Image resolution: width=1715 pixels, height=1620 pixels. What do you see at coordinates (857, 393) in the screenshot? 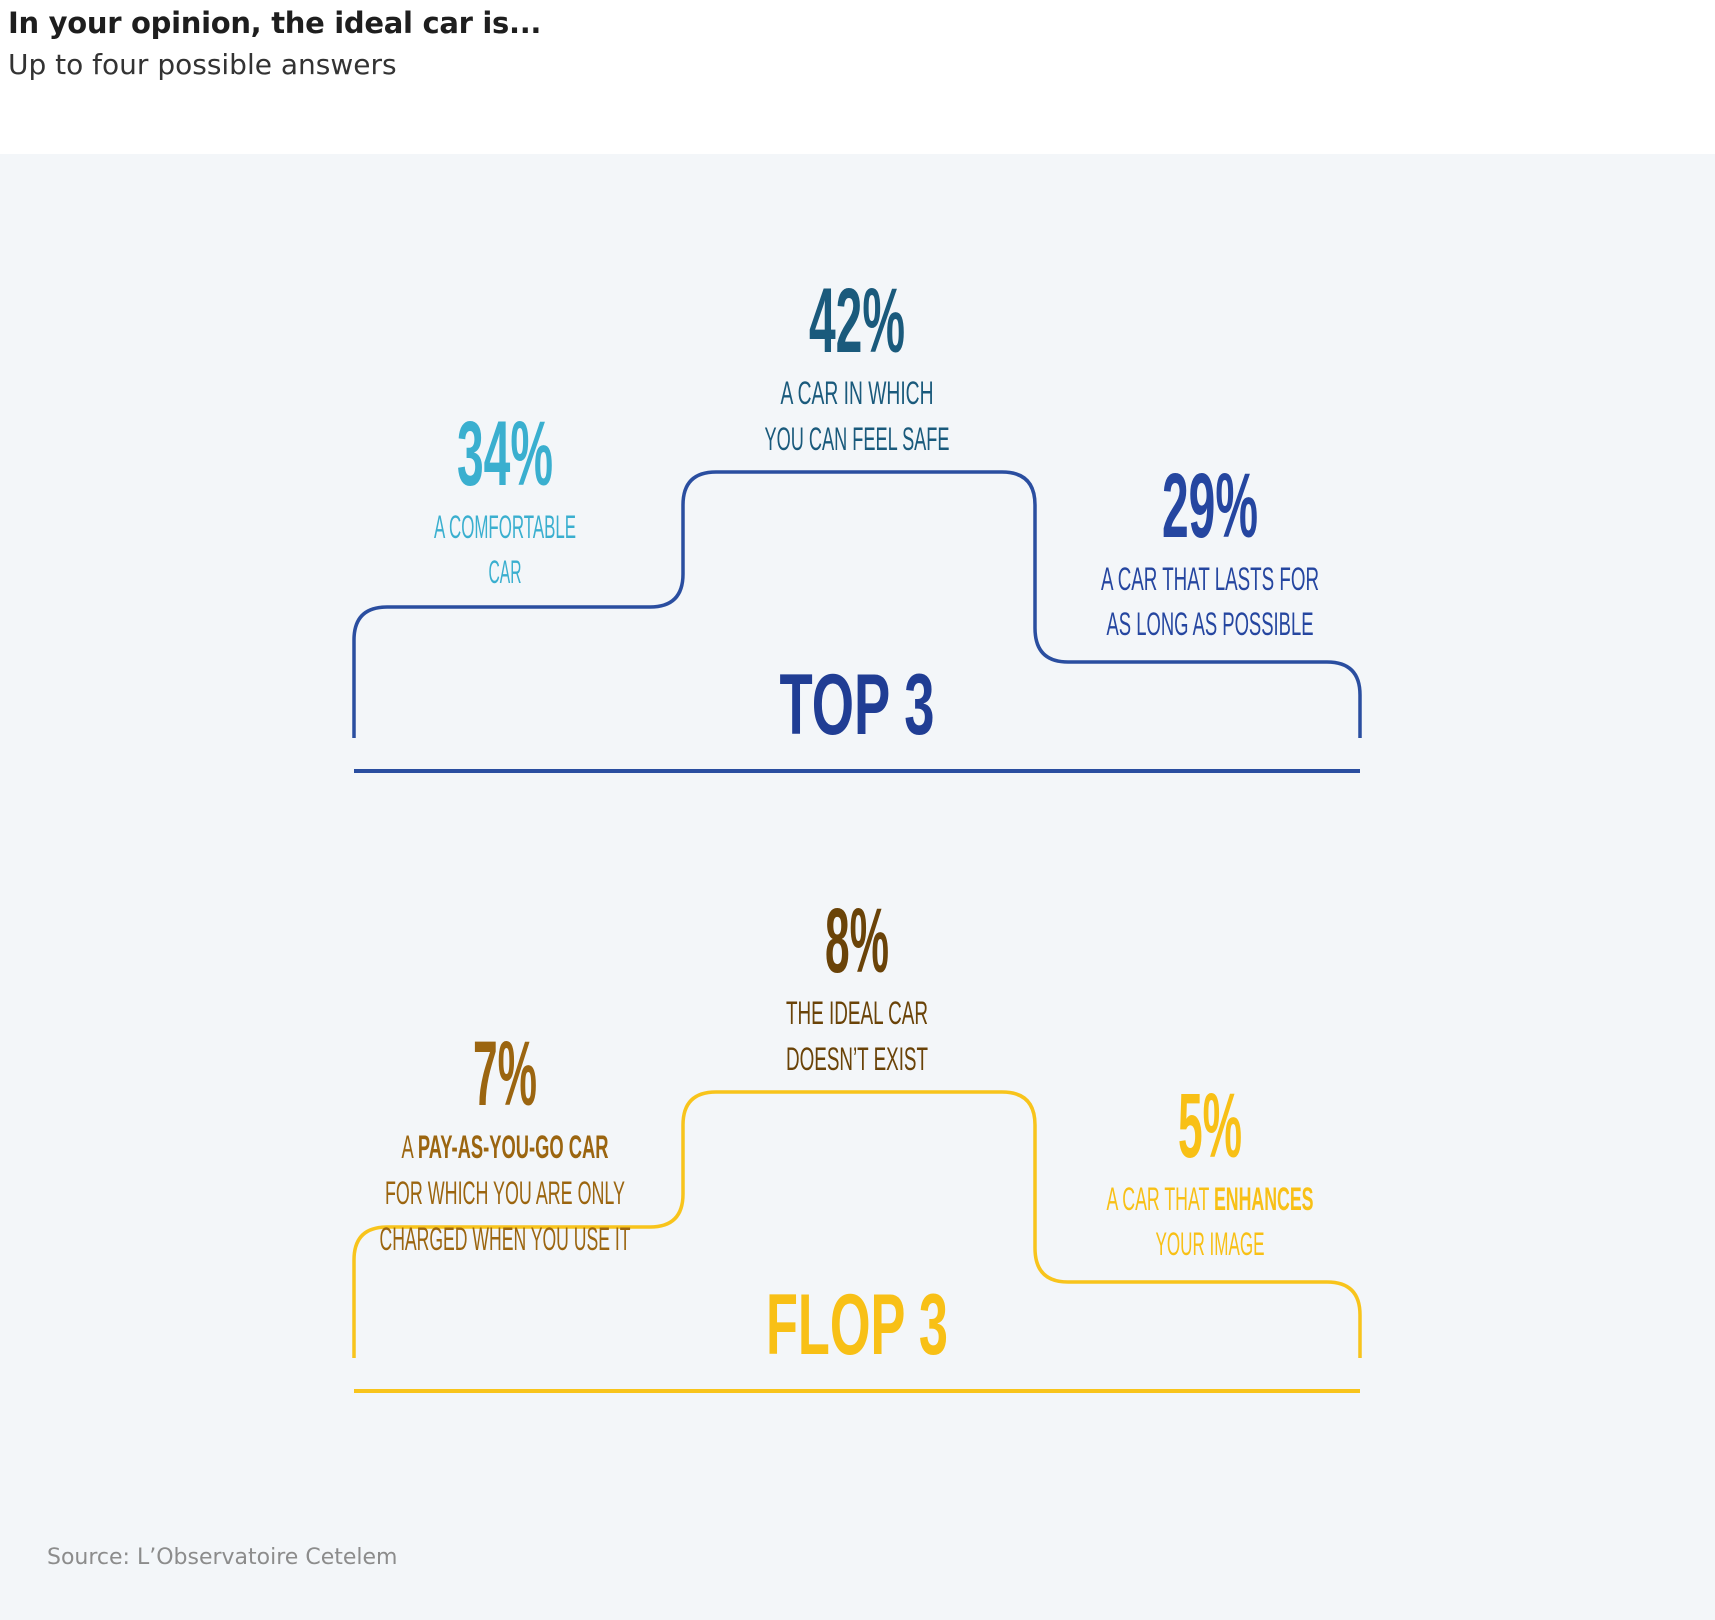
I see `top-label-1-line-1: A CAR IN WHICH` at bounding box center [857, 393].